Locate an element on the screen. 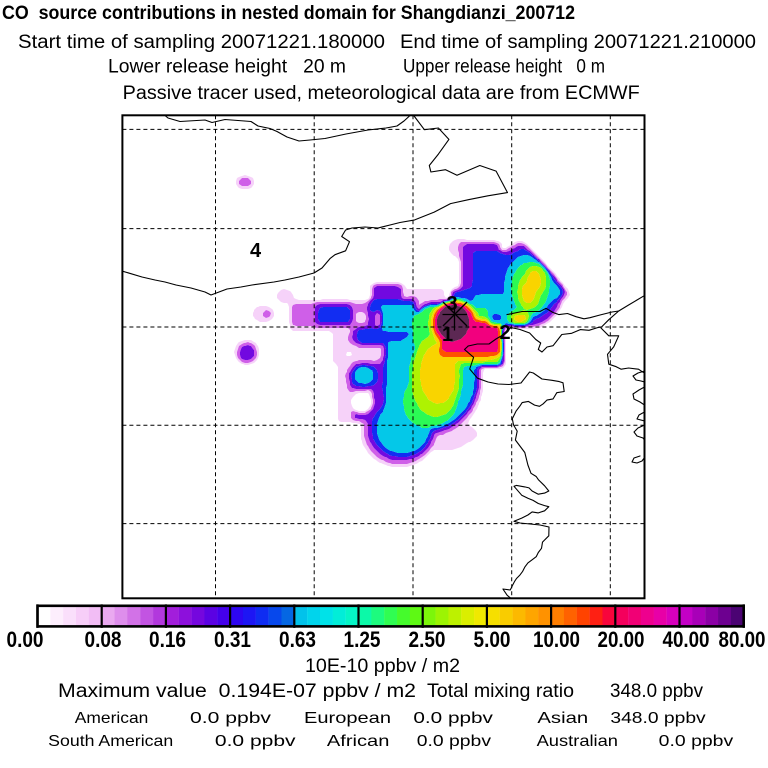 The image size is (768, 768). svg-text: Asian is located at coordinates (562, 718).